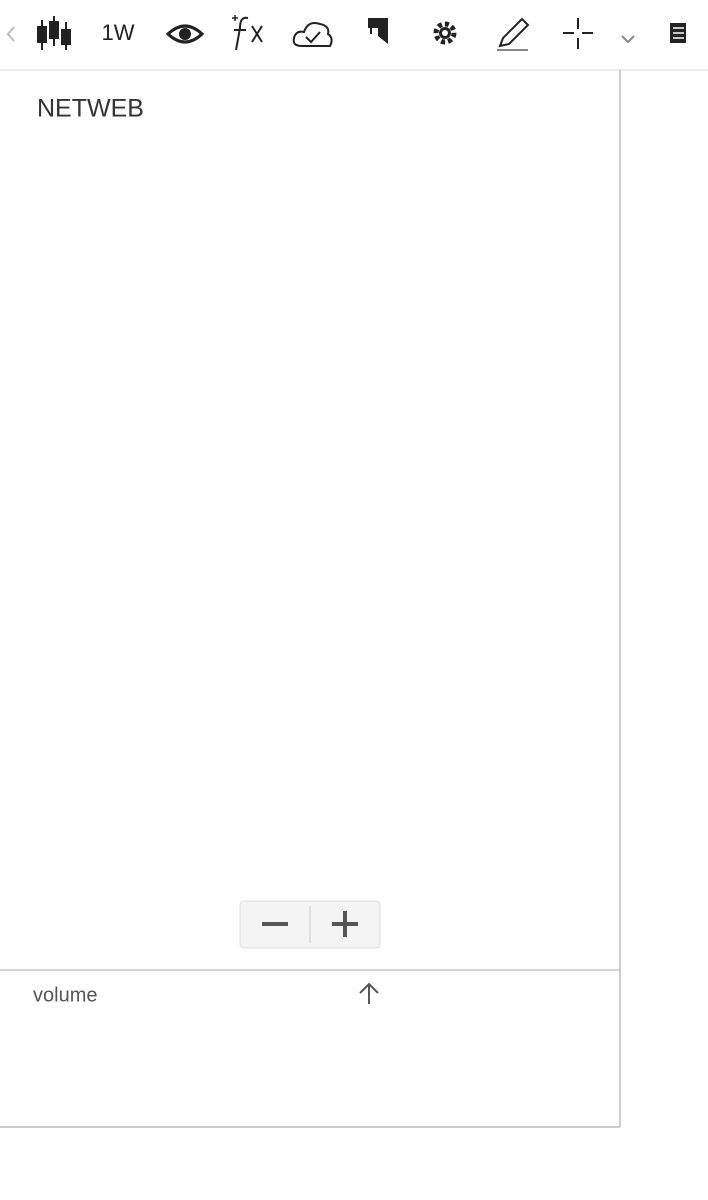 Image resolution: width=708 pixels, height=1200 pixels. Describe the element at coordinates (310, 924) in the screenshot. I see `zoom-controls` at that location.